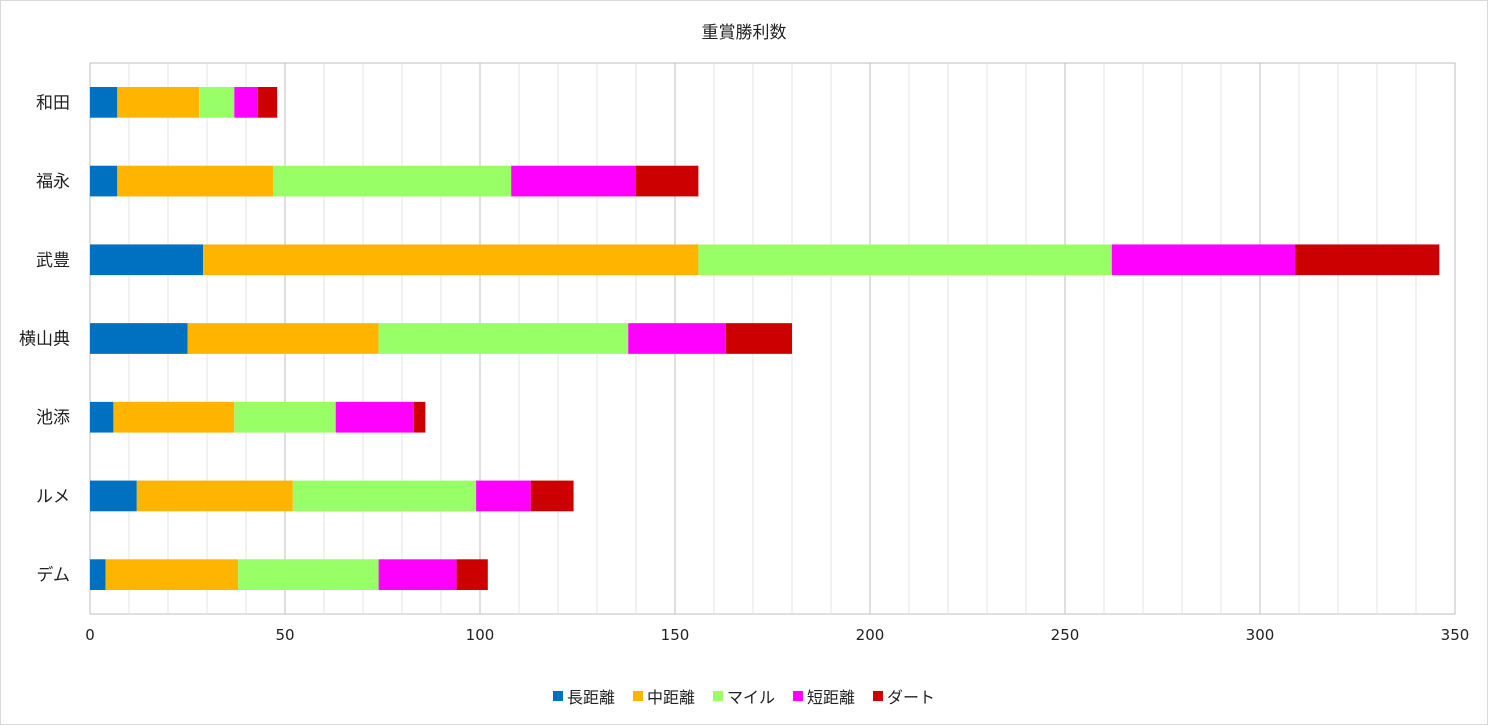 The image size is (1488, 725). Describe the element at coordinates (590, 697) in the screenshot. I see `legend-label: 長距離` at that location.